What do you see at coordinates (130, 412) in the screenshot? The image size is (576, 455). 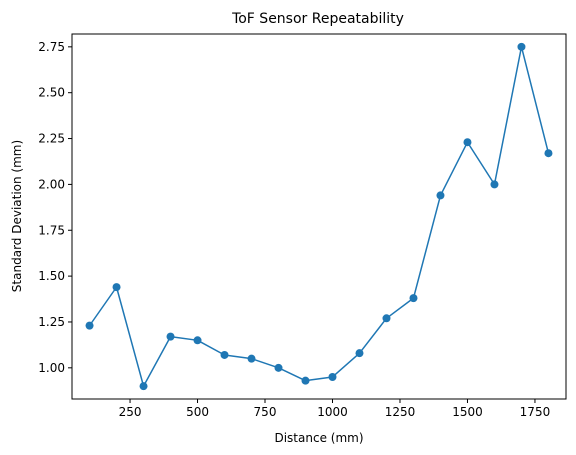 I see `x-tick-label: 250` at bounding box center [130, 412].